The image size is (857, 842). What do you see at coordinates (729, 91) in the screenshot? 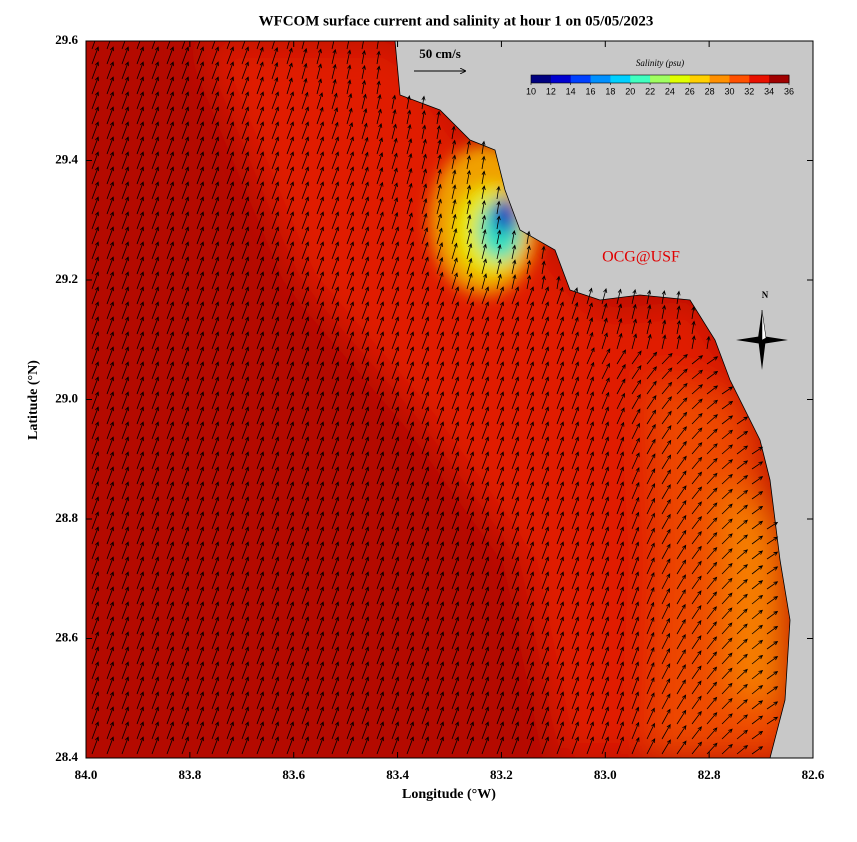
I see `colorbar-tick-label: 30` at bounding box center [729, 91].